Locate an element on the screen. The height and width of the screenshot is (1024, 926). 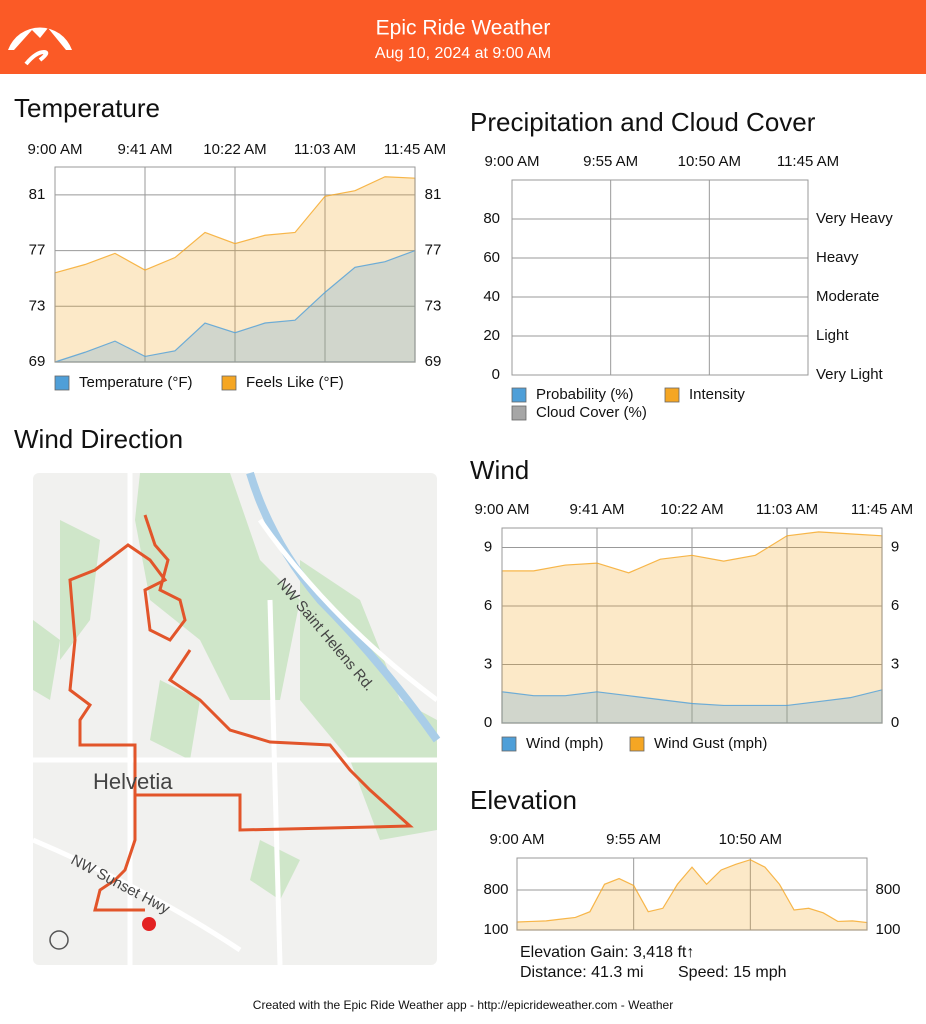
y-tick-label-right: 69 is located at coordinates (433, 361).